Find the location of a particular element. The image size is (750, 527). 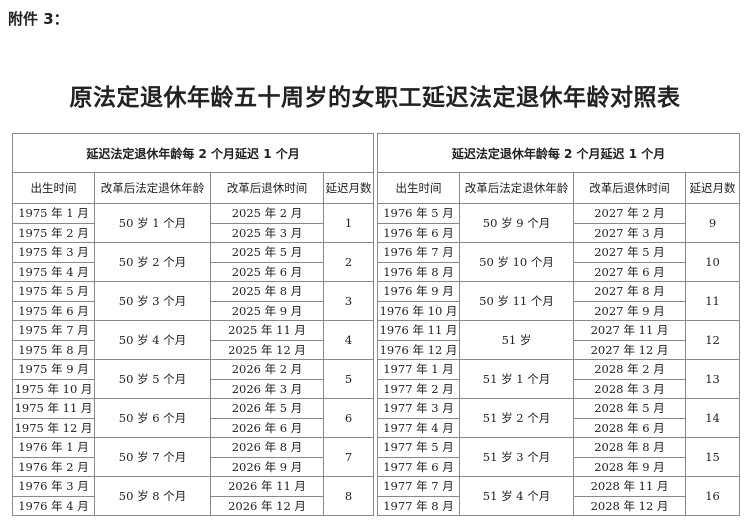

table-row: 1977 年 1 月 51 岁 1 个月 2028 年 2 月 13 is located at coordinates (559, 379).